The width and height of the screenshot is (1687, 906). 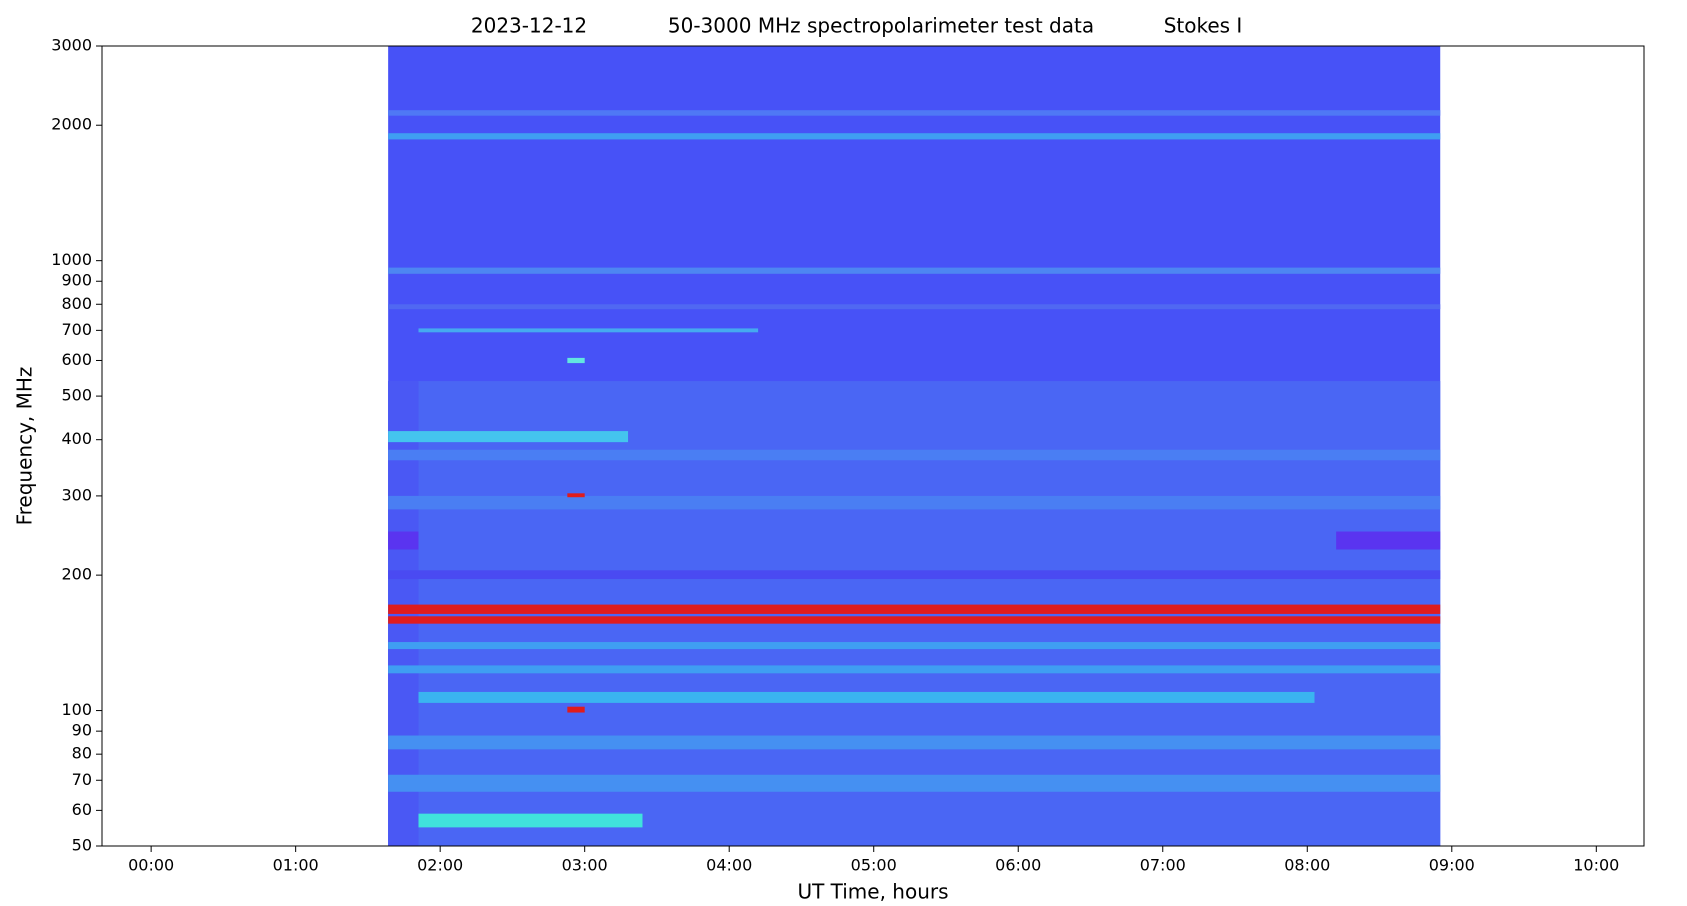 I want to click on x-tick-label: 03:00, so click(x=585, y=865).